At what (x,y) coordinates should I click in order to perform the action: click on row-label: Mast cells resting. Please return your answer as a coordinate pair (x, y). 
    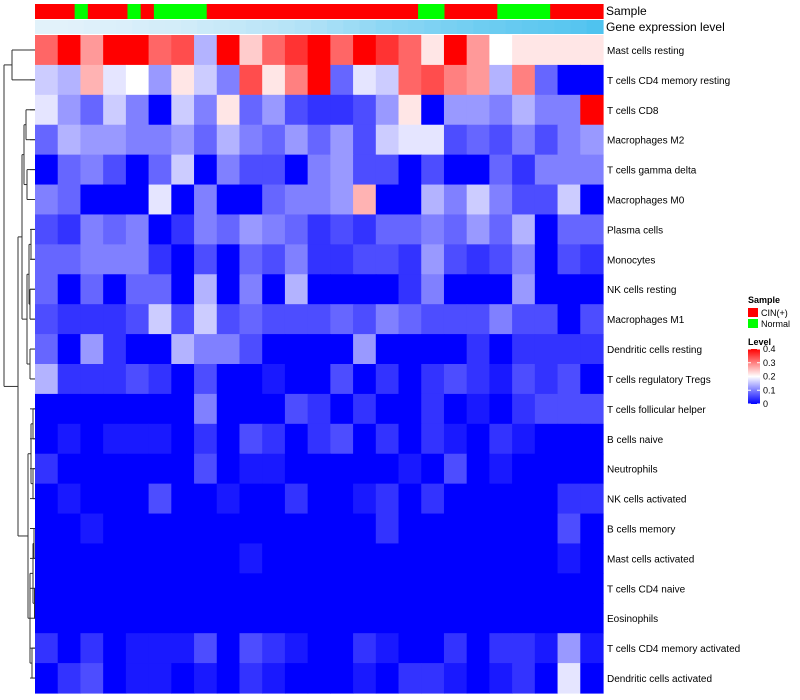
    Looking at the image, I should click on (645, 51).